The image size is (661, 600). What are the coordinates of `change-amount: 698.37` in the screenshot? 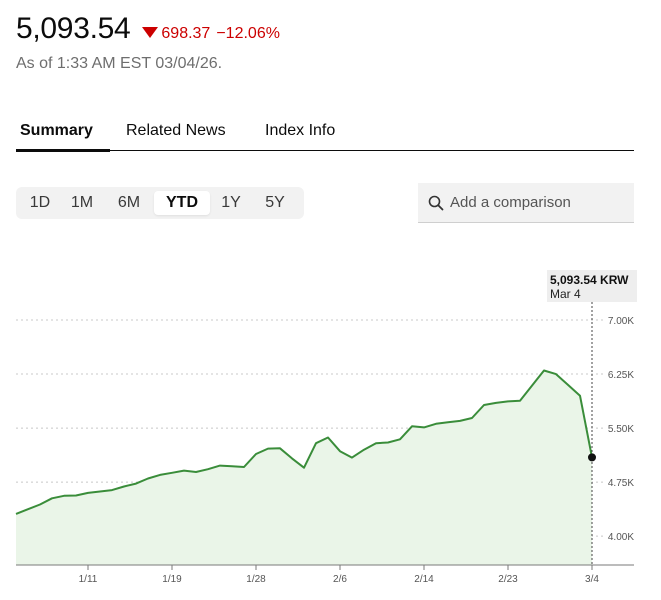 It's located at (186, 33).